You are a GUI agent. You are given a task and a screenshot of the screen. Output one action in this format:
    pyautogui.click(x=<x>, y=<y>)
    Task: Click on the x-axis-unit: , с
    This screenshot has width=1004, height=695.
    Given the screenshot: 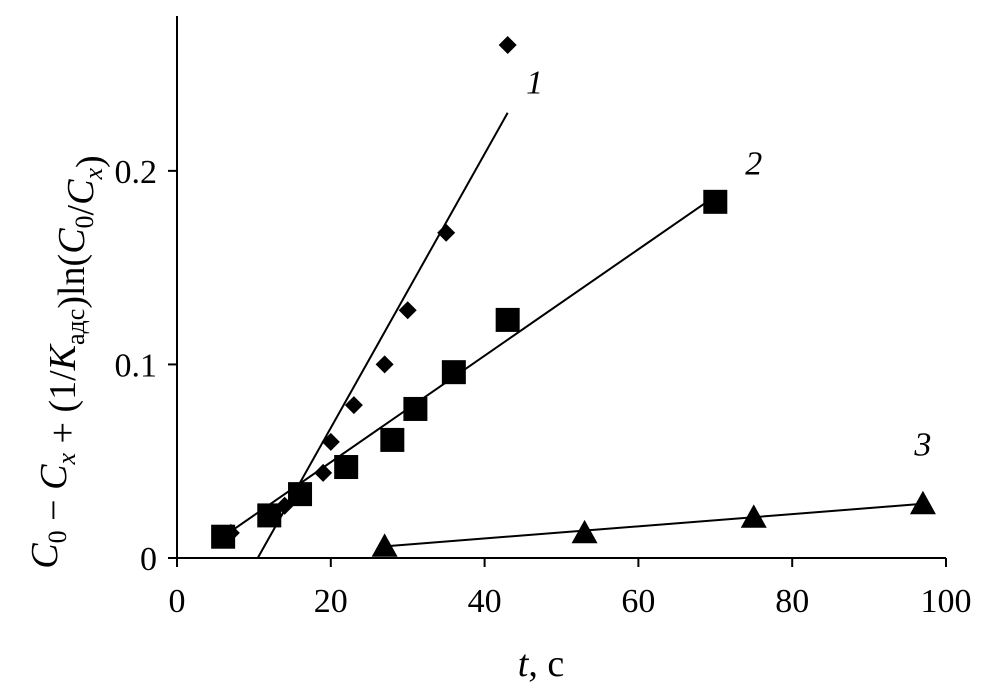 What is the action you would take?
    pyautogui.click(x=546, y=664)
    